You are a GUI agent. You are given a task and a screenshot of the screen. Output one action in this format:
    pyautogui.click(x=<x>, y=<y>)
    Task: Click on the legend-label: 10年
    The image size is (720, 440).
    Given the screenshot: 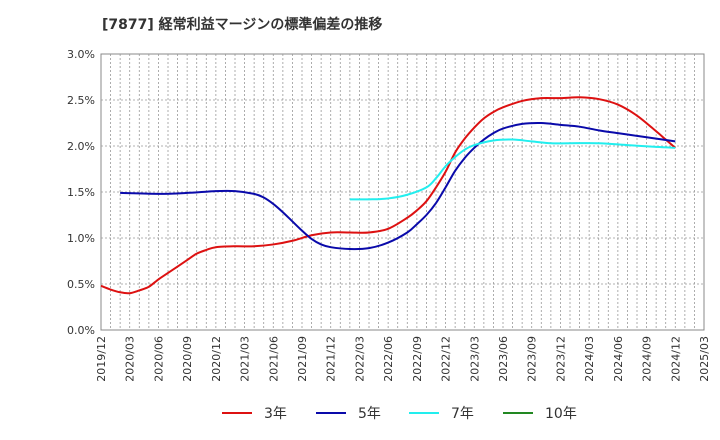 What is the action you would take?
    pyautogui.click(x=561, y=414)
    